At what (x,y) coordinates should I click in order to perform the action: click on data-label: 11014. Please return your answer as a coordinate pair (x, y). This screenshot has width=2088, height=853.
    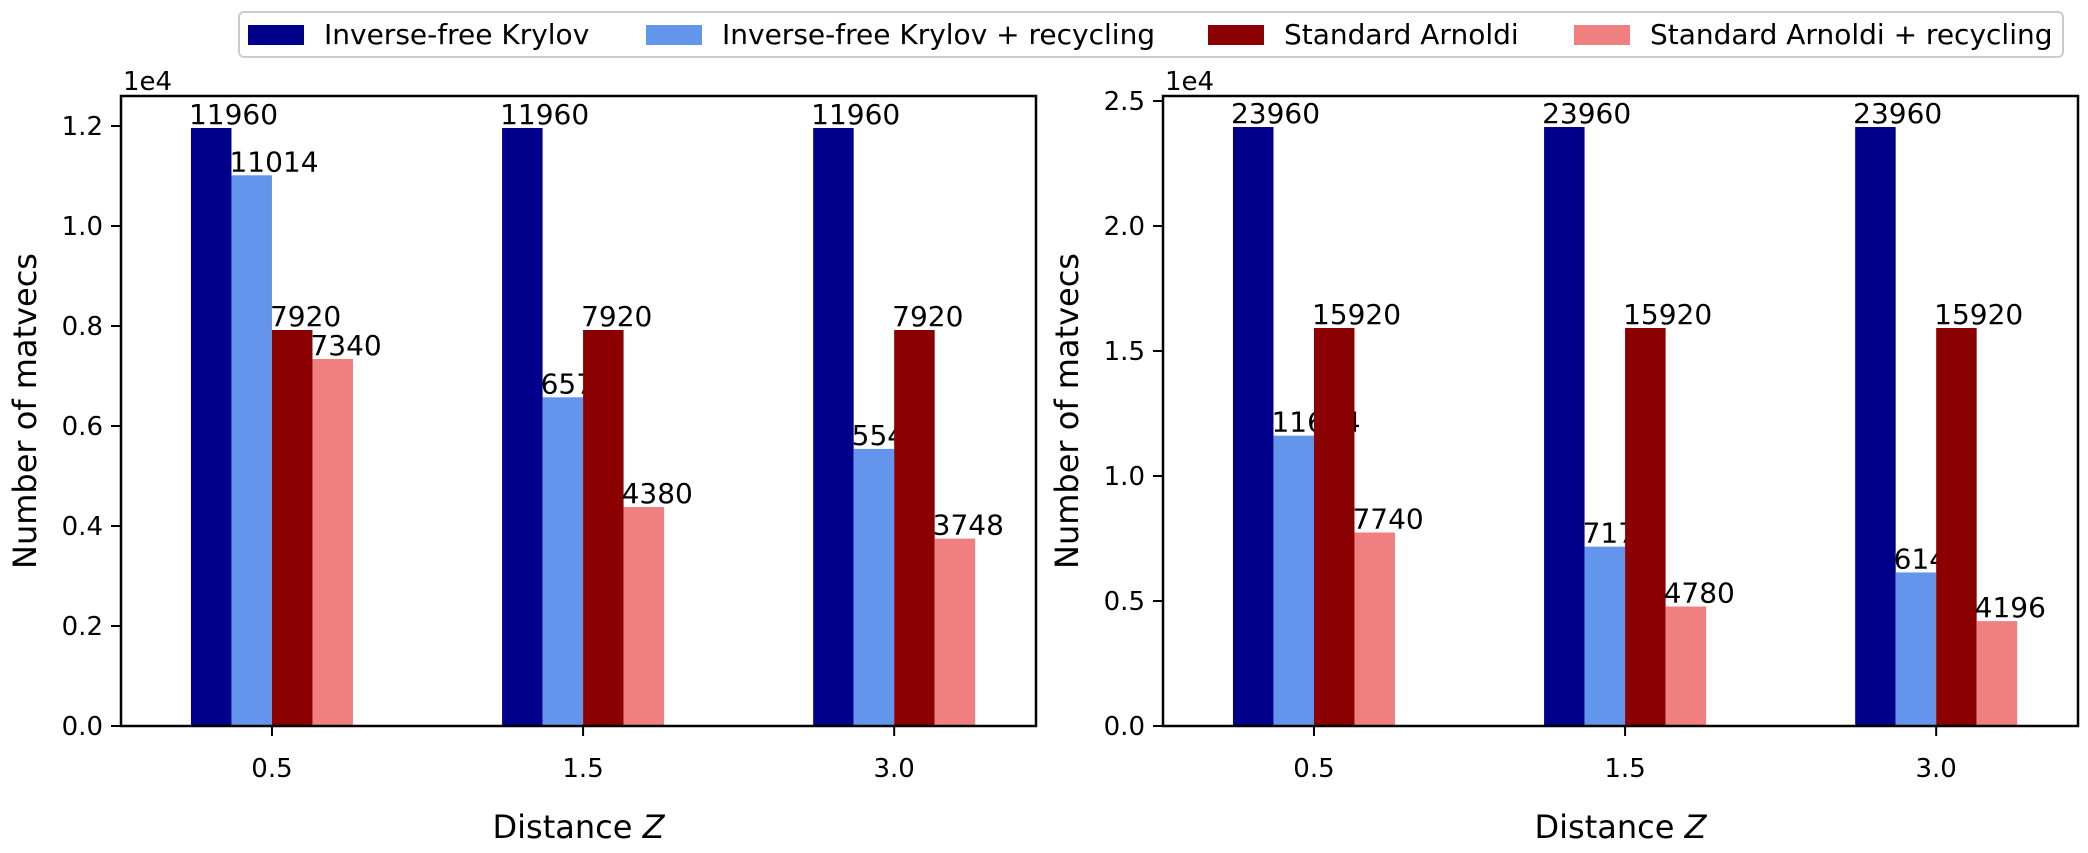
    Looking at the image, I should click on (273, 161).